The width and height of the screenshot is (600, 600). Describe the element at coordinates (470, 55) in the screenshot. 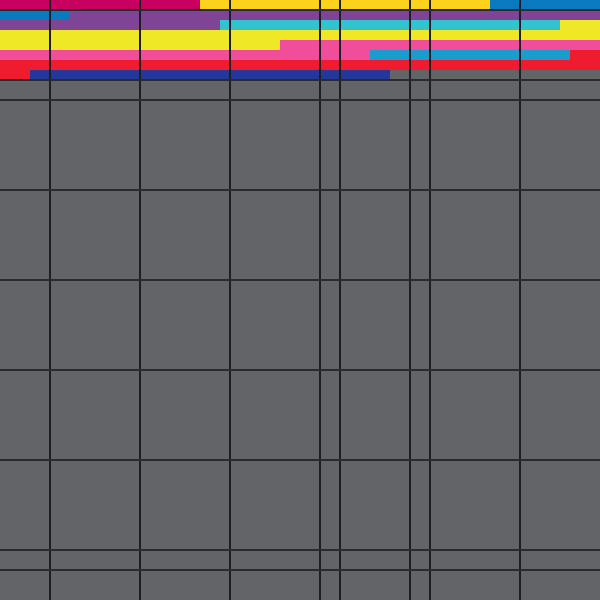

I see `sky-band` at that location.